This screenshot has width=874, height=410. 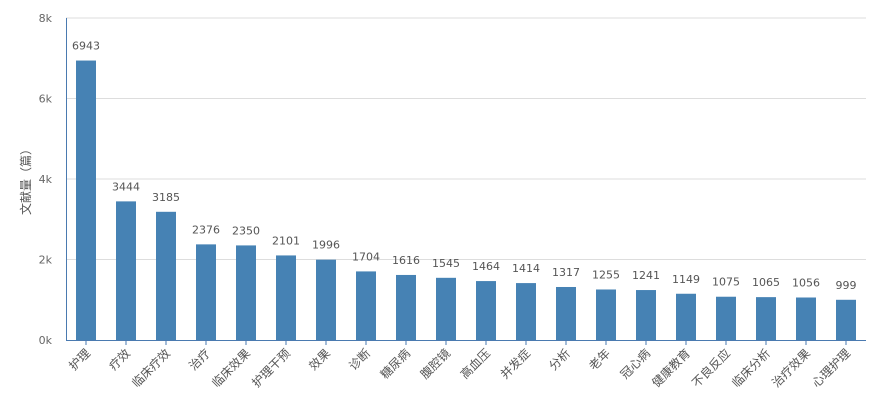 What do you see at coordinates (475, 364) in the screenshot?
I see `x-tick-label: 高血压` at bounding box center [475, 364].